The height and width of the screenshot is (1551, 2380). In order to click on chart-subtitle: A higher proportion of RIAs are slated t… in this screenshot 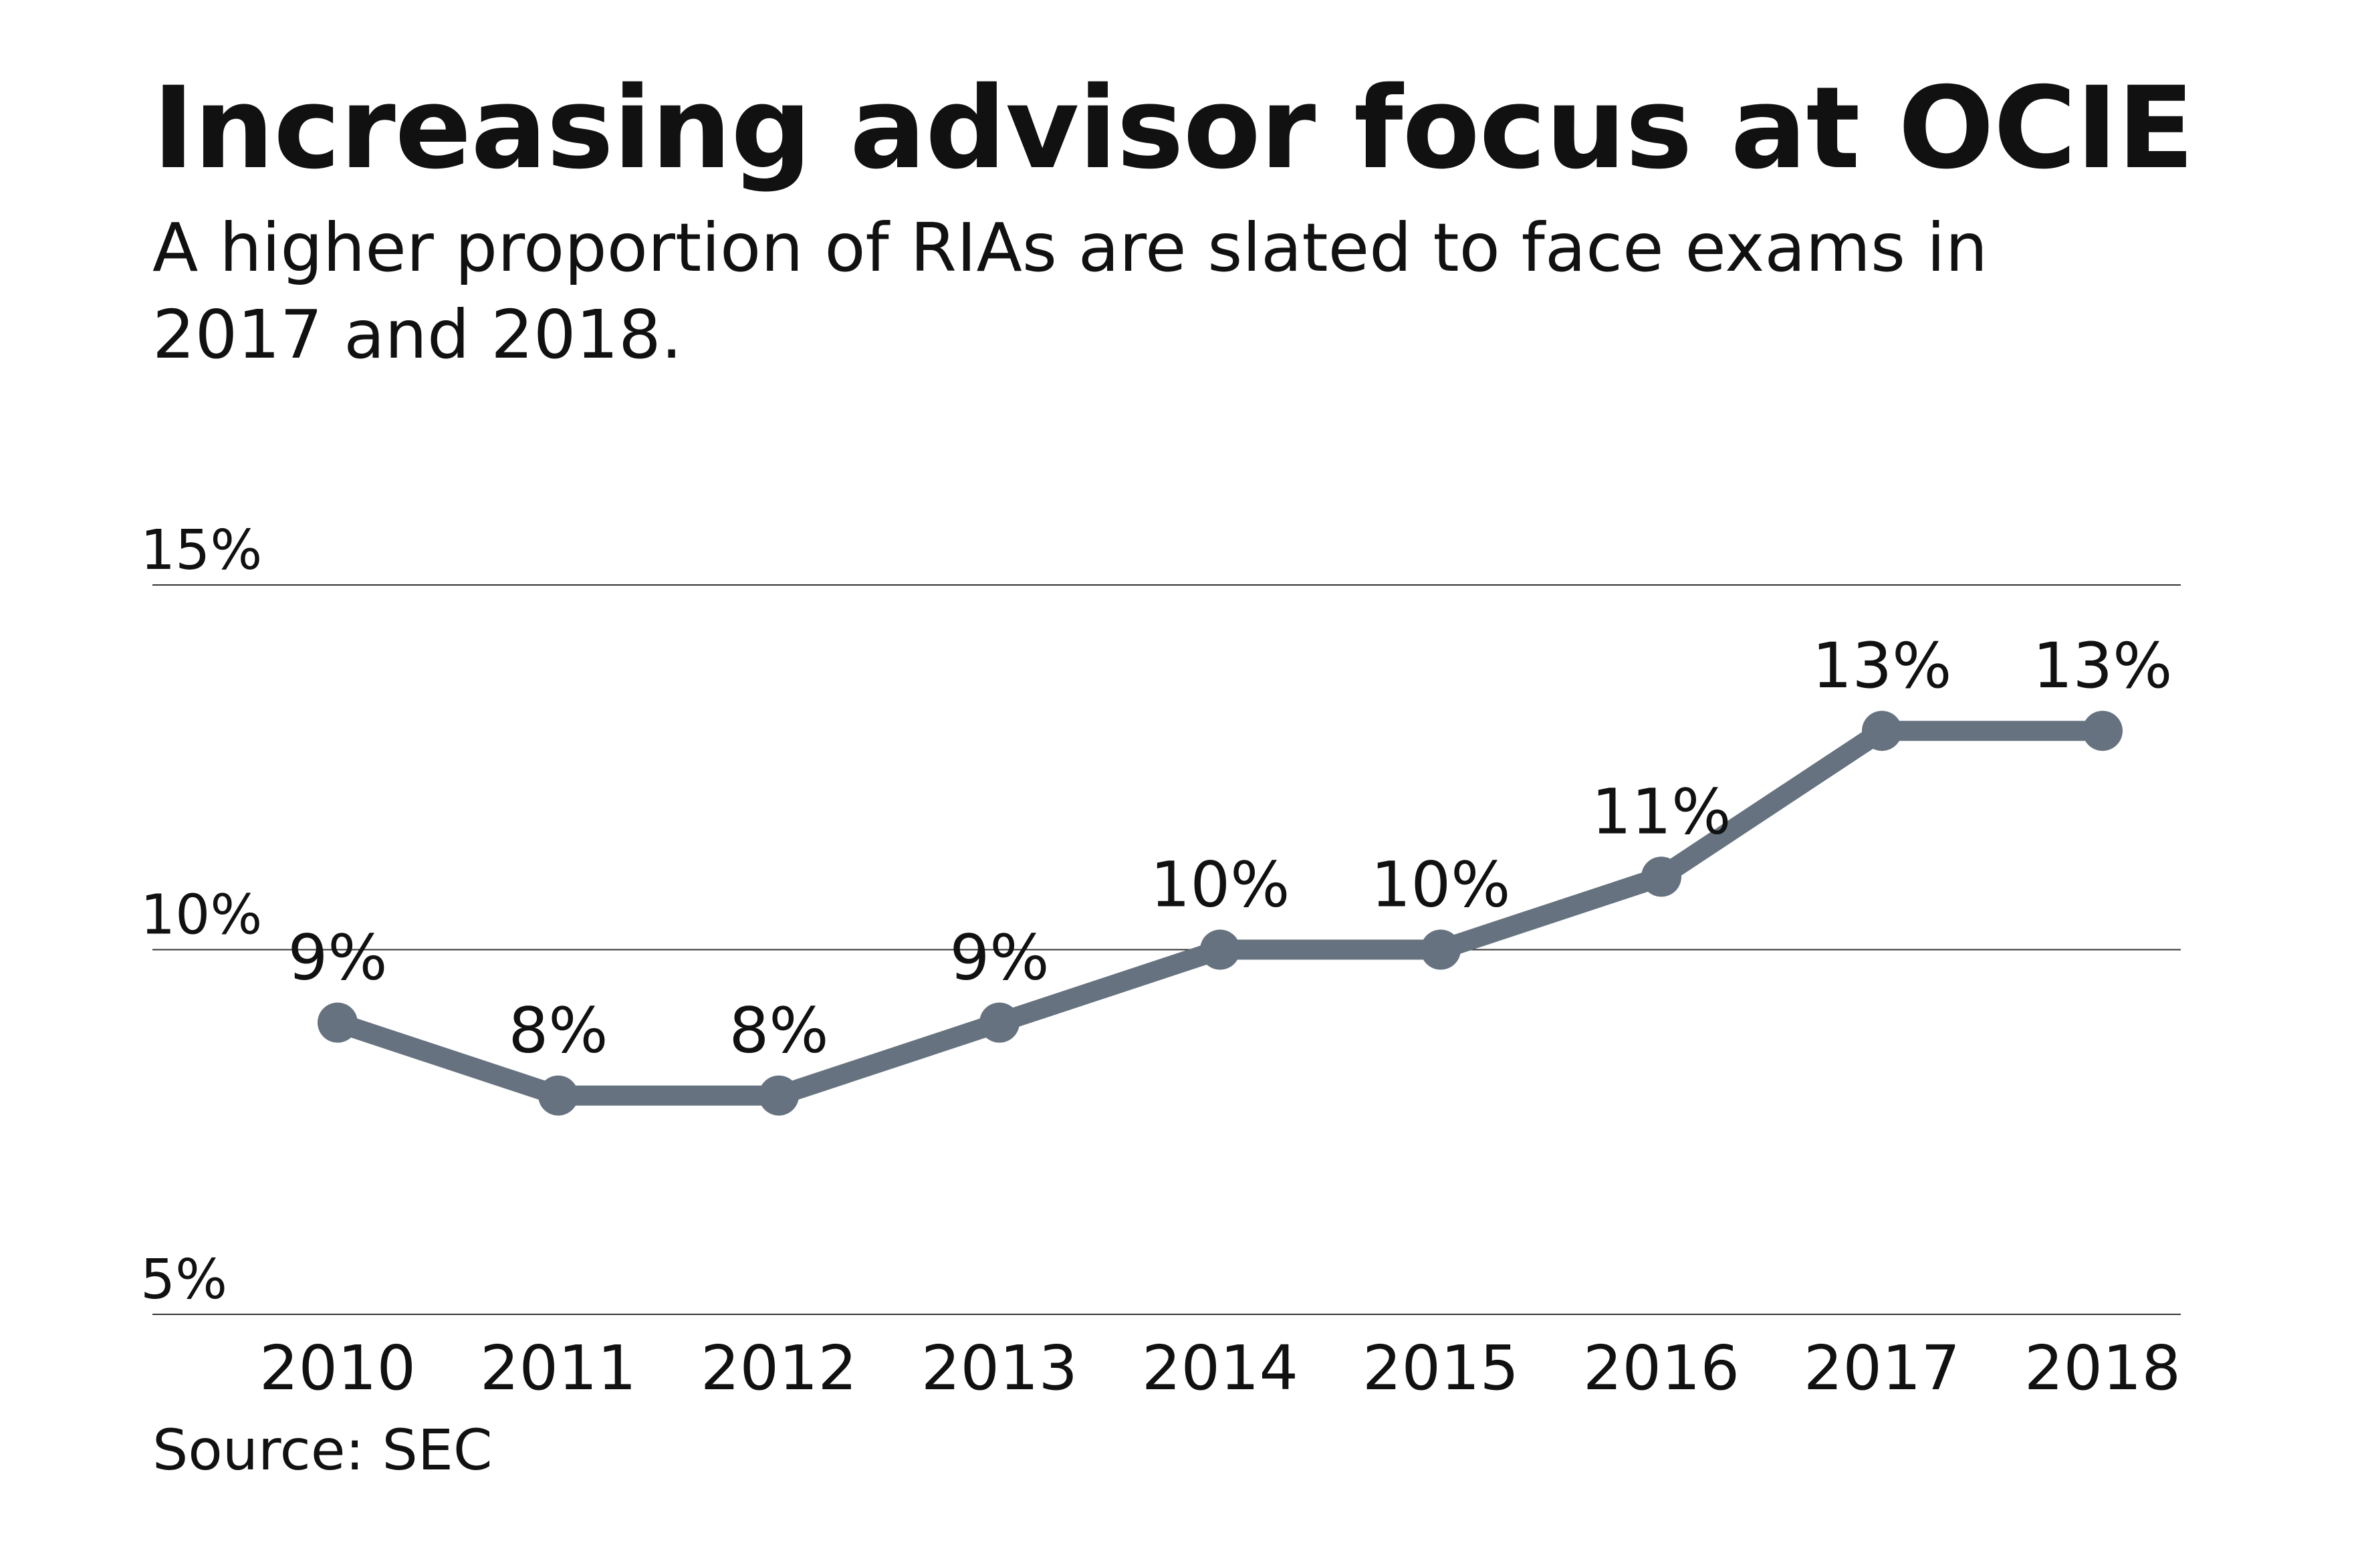, I will do `click(1070, 291)`.